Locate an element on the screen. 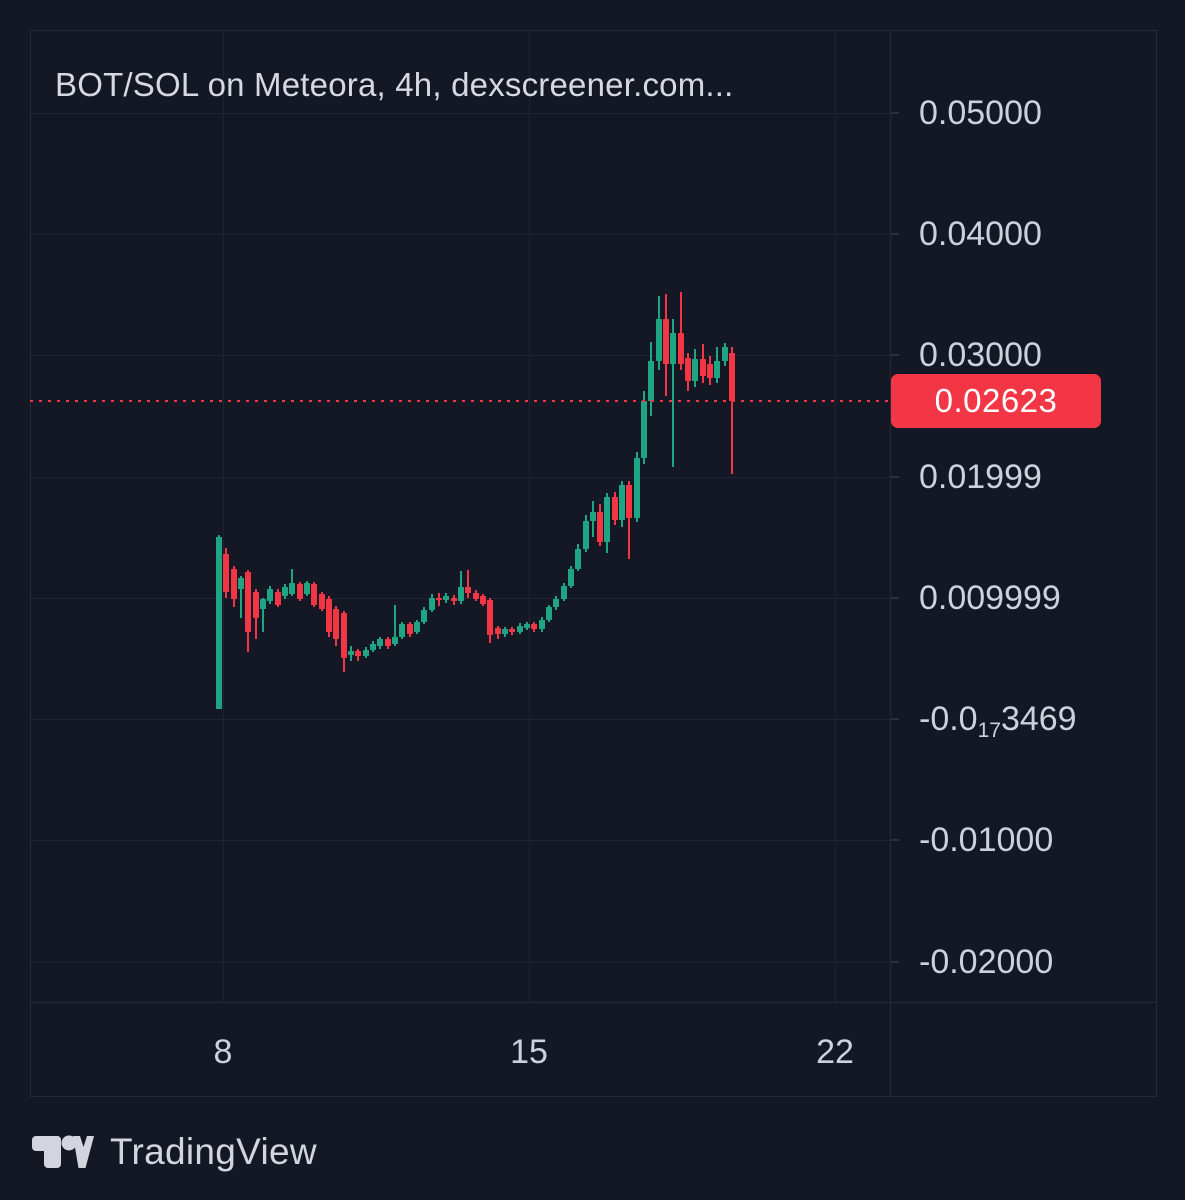  time-axis-label: 22 is located at coordinates (835, 1052).